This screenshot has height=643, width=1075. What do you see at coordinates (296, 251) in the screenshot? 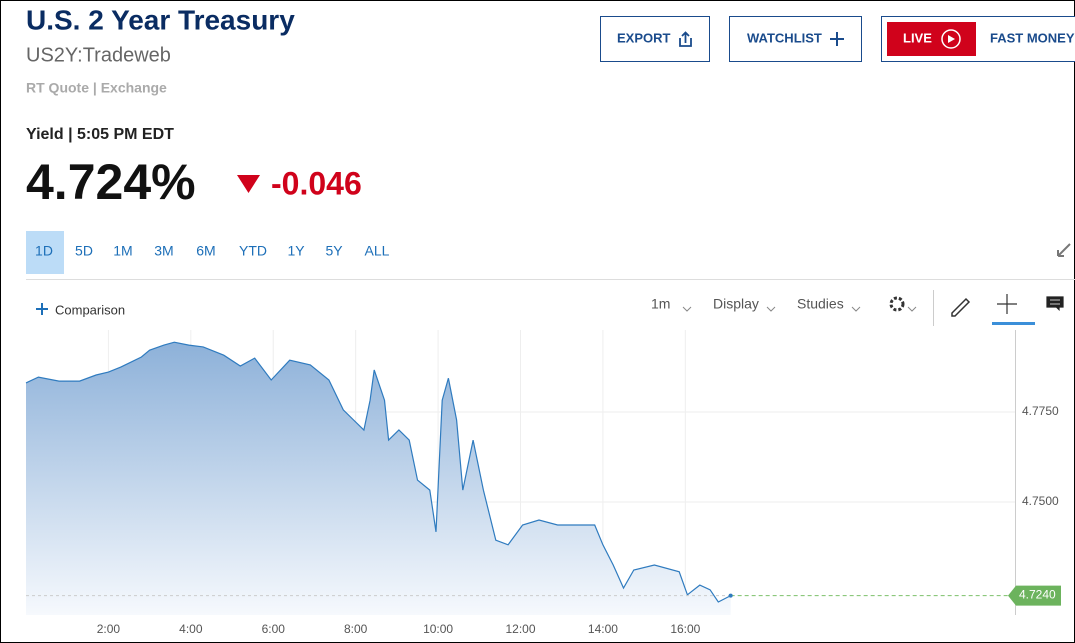
I see `range-tab: 1Y` at bounding box center [296, 251].